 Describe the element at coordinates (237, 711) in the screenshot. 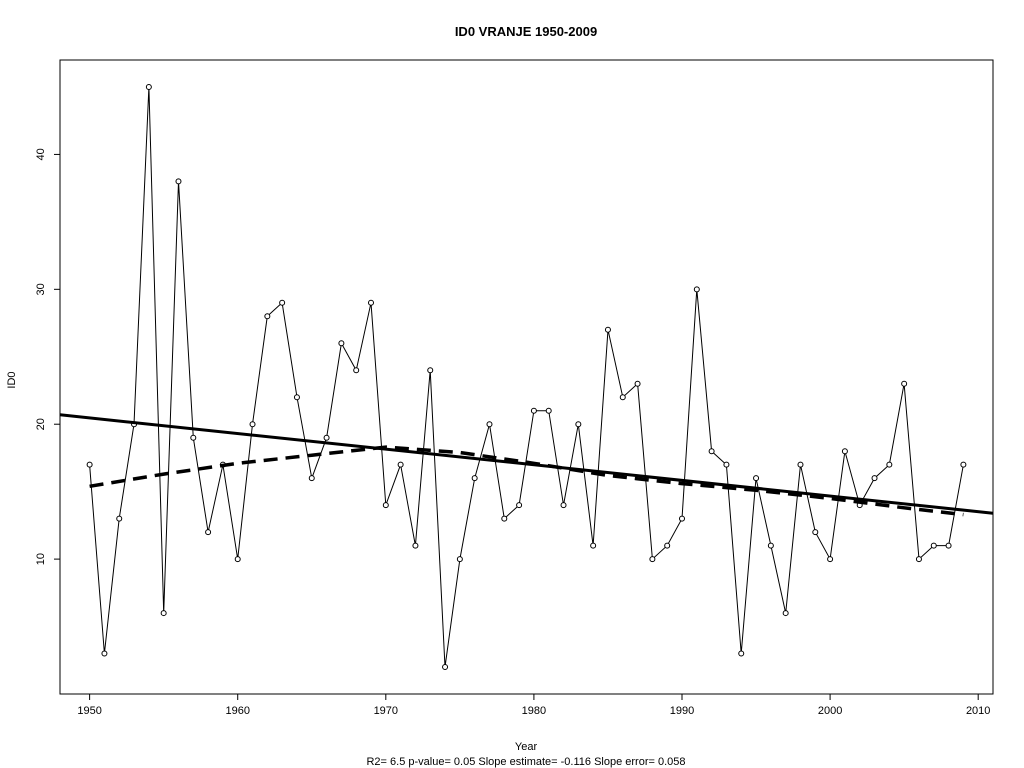

I see `x-tick-label: 1960` at that location.